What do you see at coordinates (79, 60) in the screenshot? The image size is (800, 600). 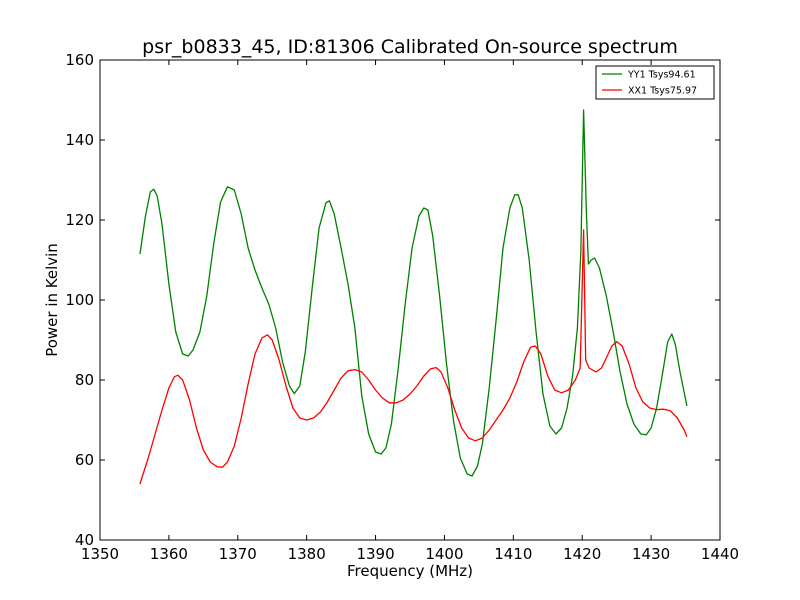 I see `y-tick-label: 160` at bounding box center [79, 60].